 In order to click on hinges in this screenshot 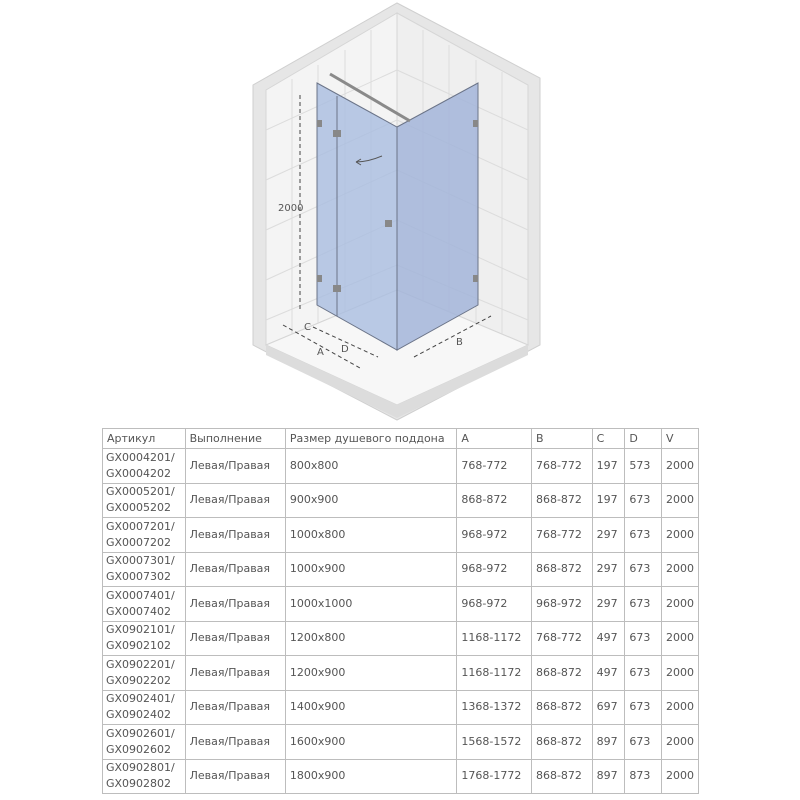, I will do `click(397, 206)`.